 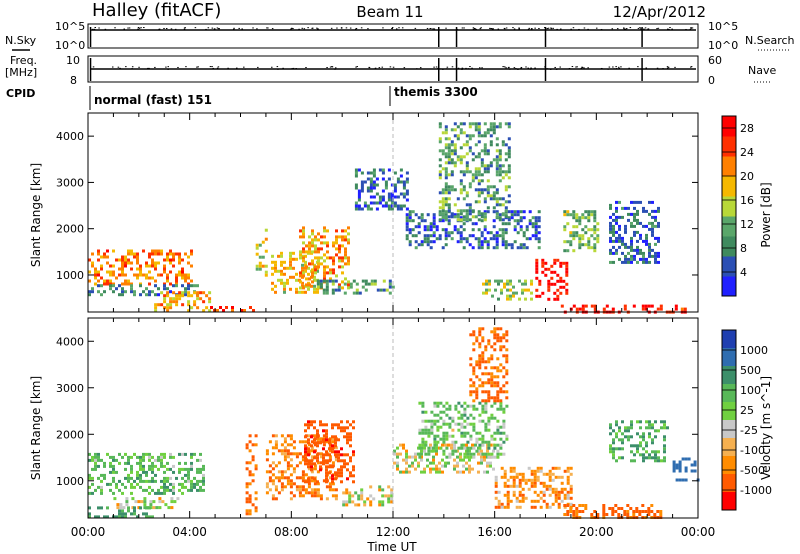 I want to click on colorbar-tick-label: -100, so click(x=752, y=450).